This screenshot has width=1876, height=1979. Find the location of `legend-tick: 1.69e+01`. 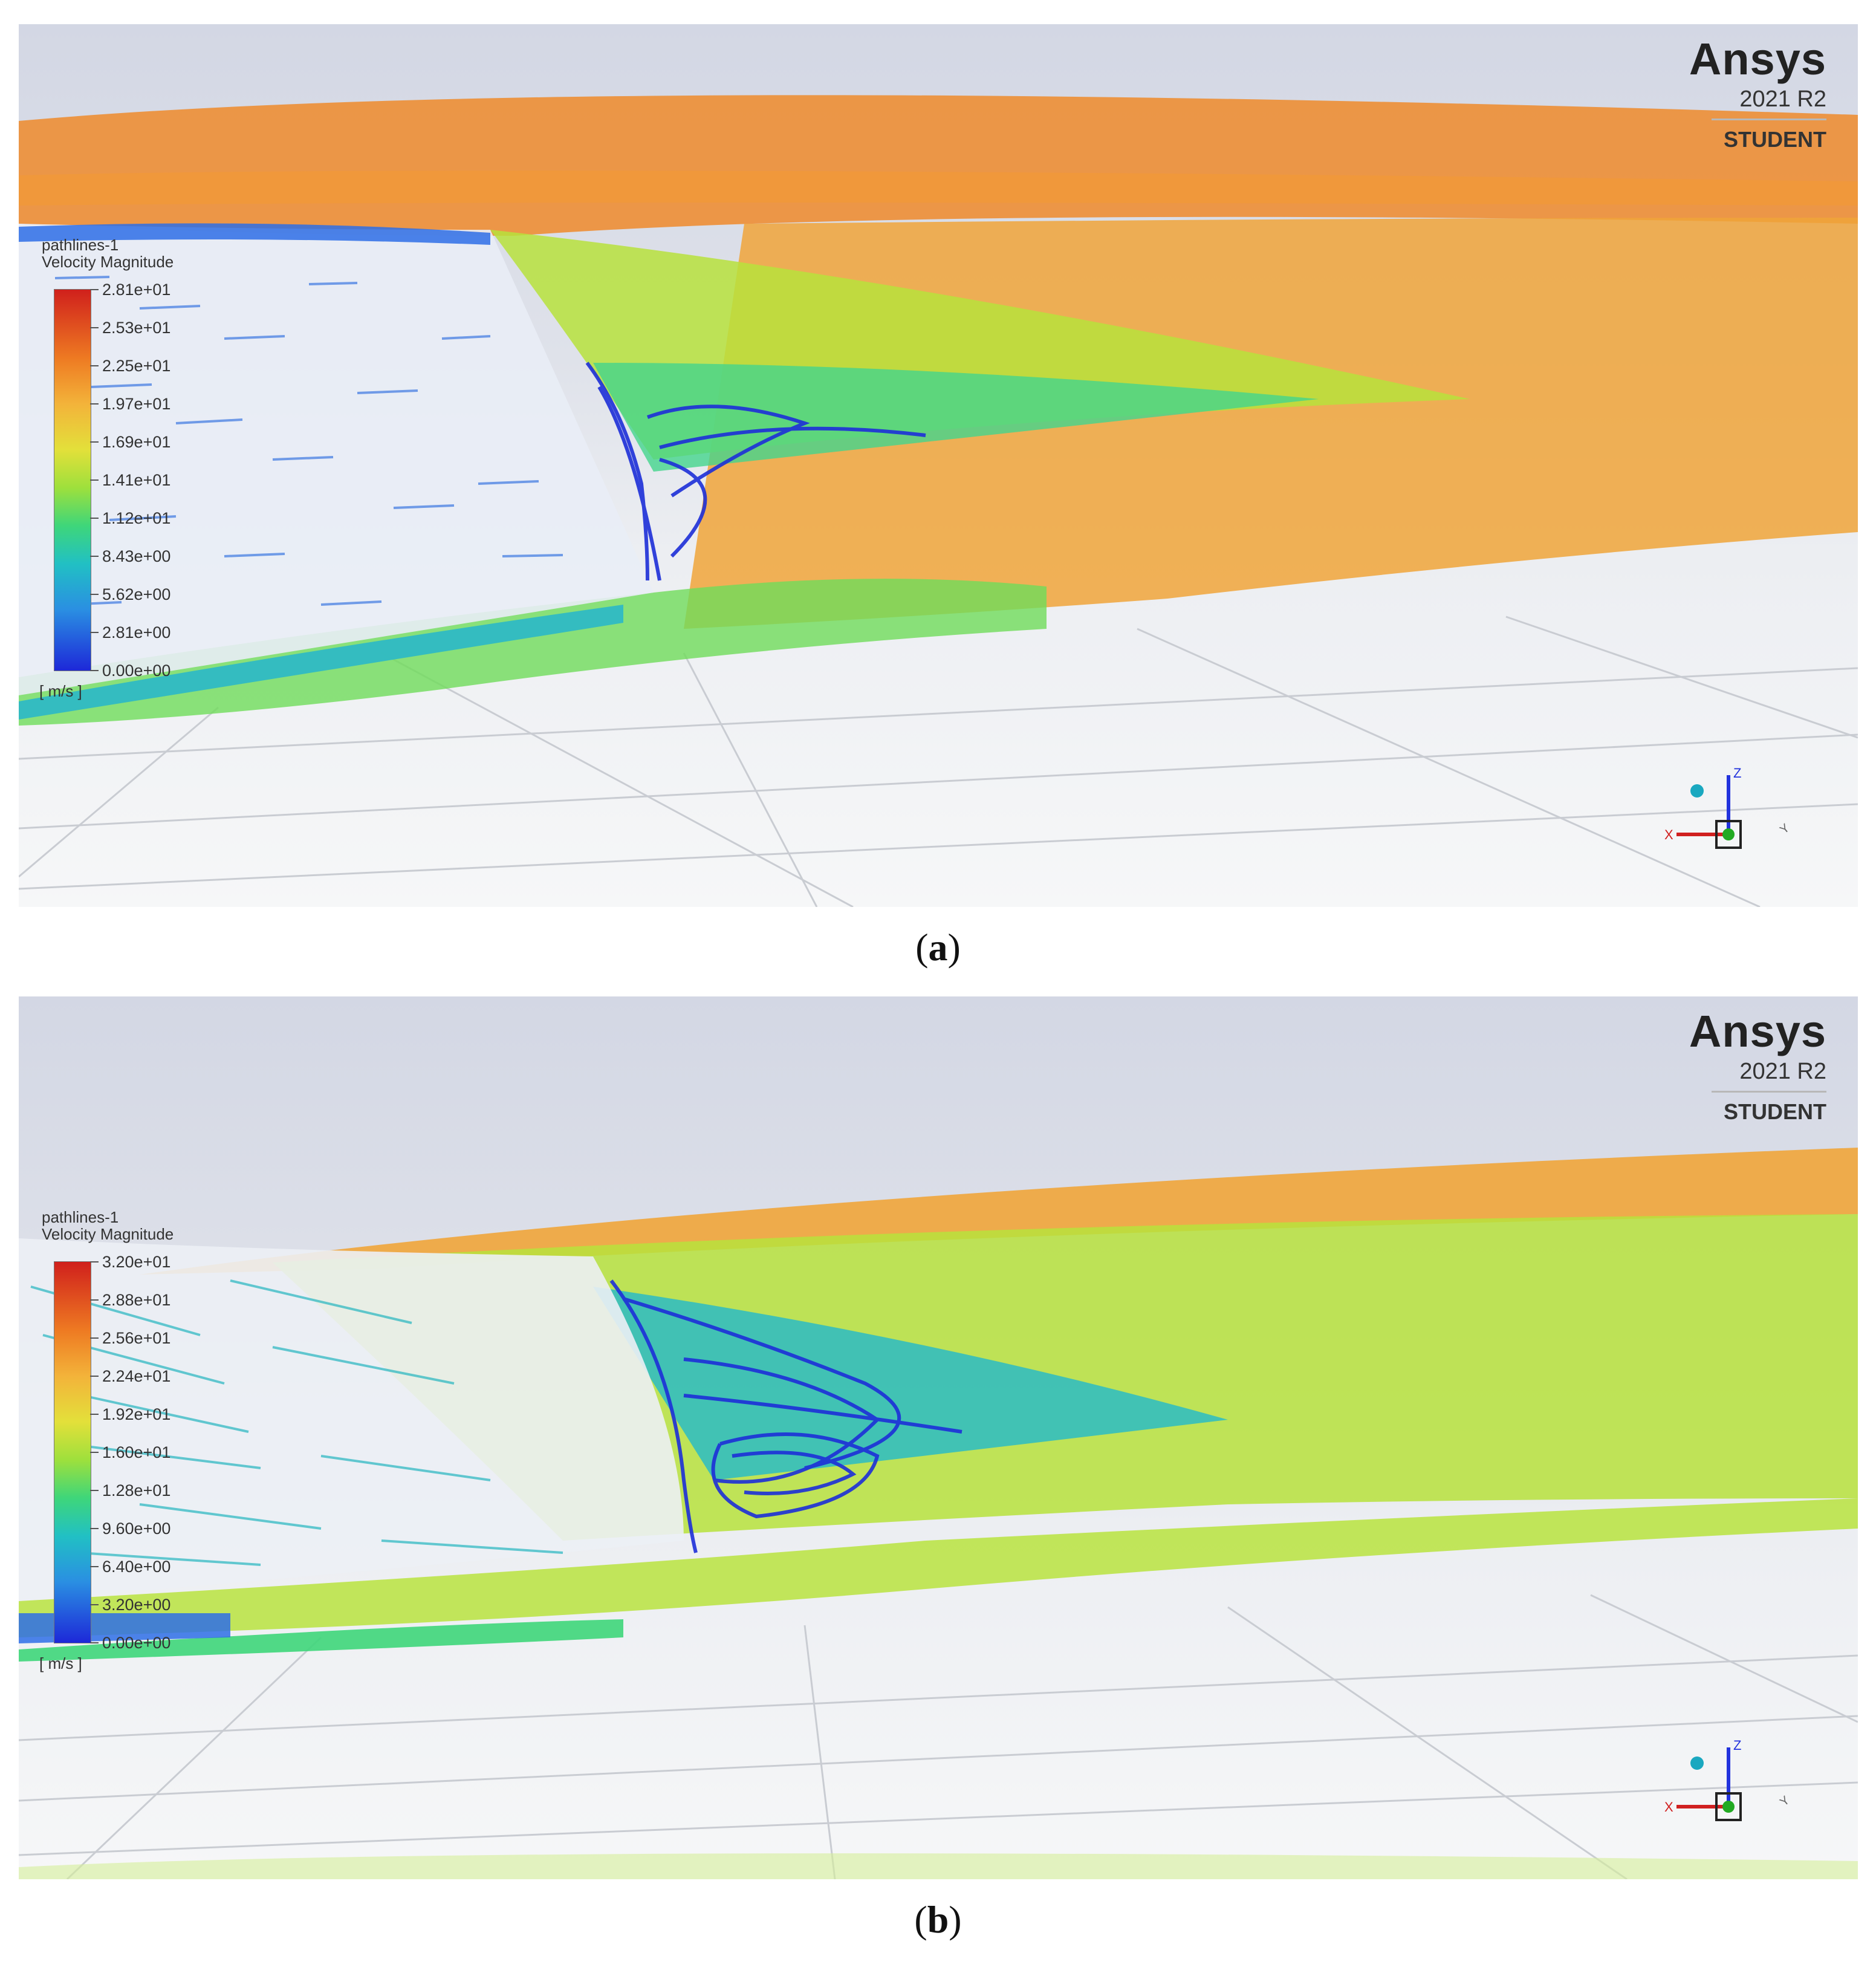

legend-tick: 1.69e+01 is located at coordinates (130, 442).